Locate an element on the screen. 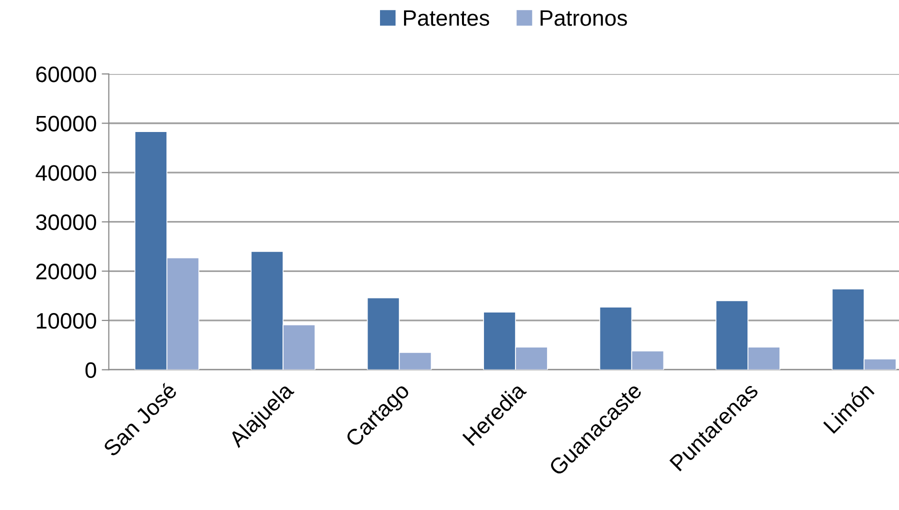 This screenshot has height=510, width=899. y-tick-label: 40000 is located at coordinates (66, 173).